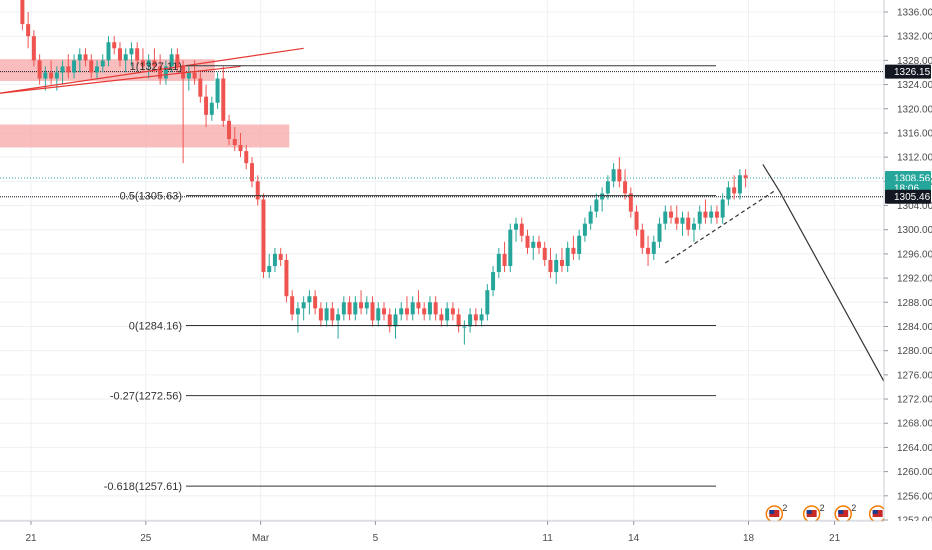  What do you see at coordinates (423, 67) in the screenshot?
I see `fib-level: 1(1327.11)` at bounding box center [423, 67].